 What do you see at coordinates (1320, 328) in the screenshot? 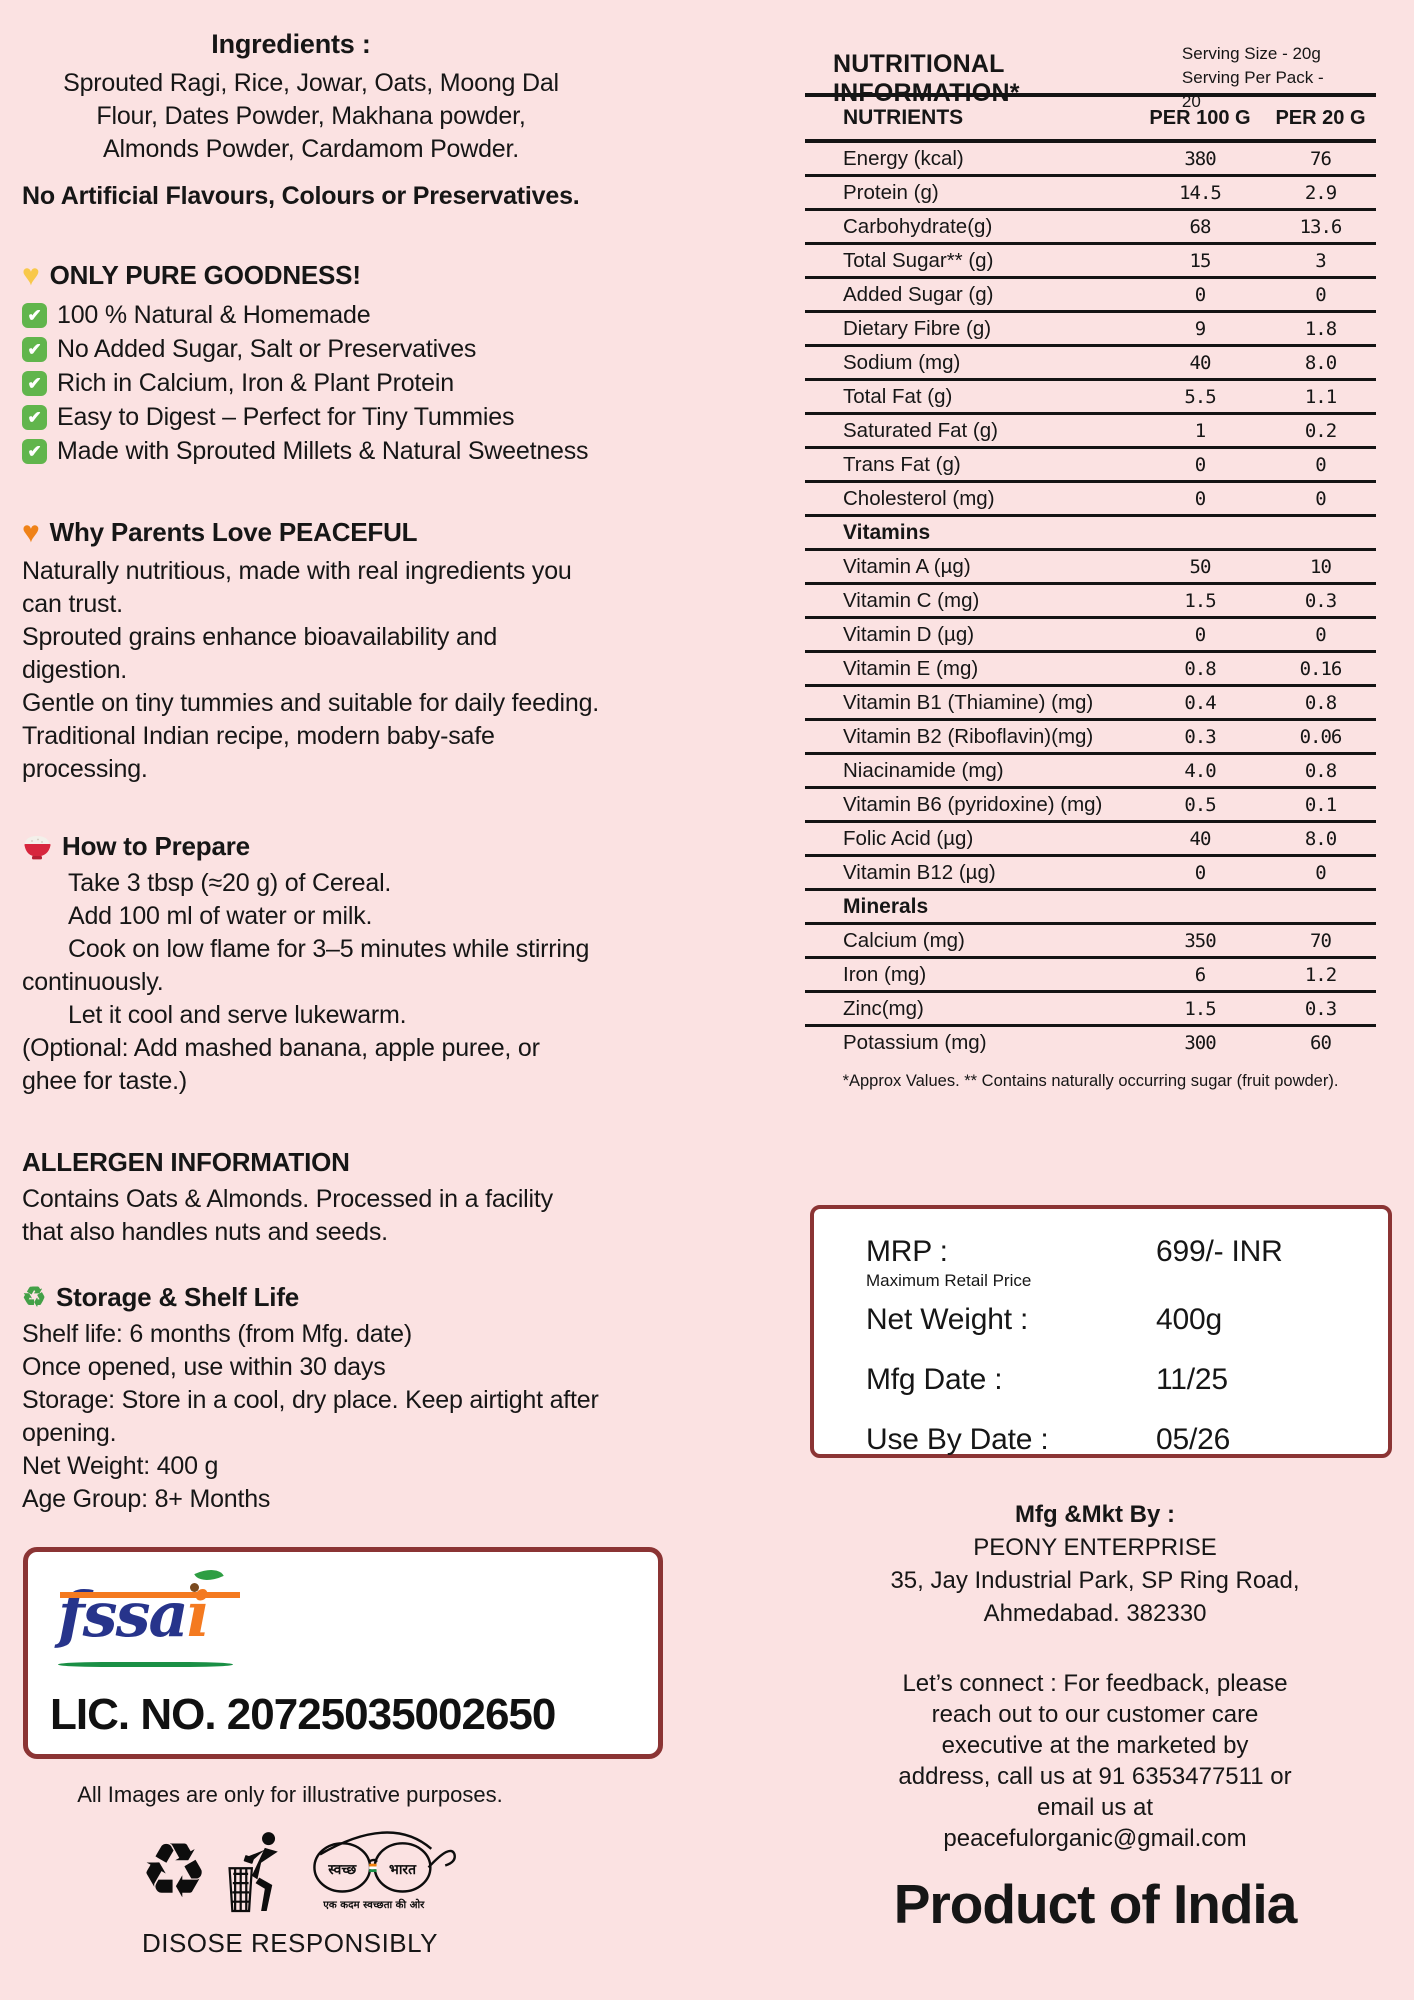
I see `value-per-20g: 1.8` at bounding box center [1320, 328].